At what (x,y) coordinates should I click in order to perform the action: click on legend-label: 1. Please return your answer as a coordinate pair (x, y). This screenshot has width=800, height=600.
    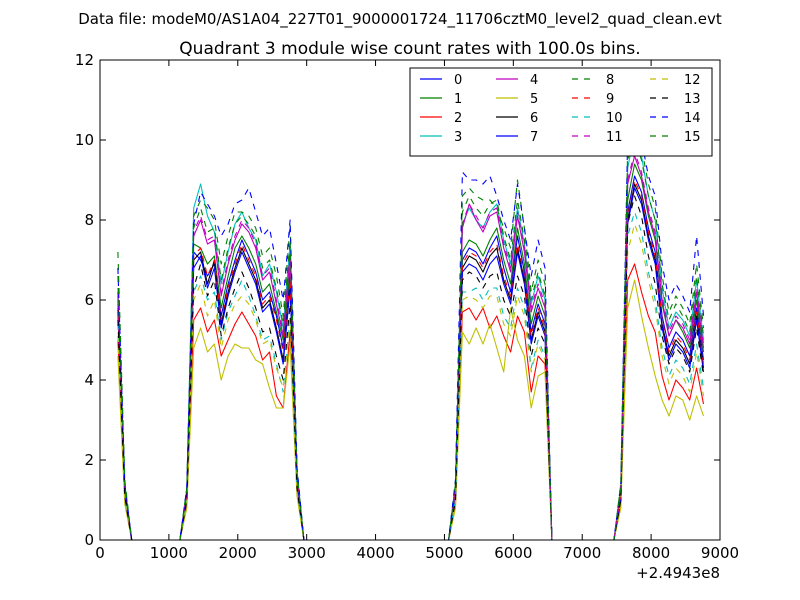
    Looking at the image, I should click on (458, 99).